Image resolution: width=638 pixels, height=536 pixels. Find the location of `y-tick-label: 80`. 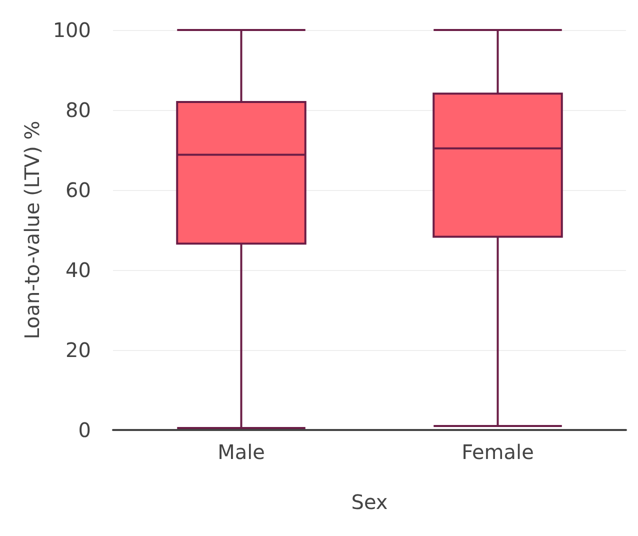

y-tick-label: 80 is located at coordinates (78, 110).